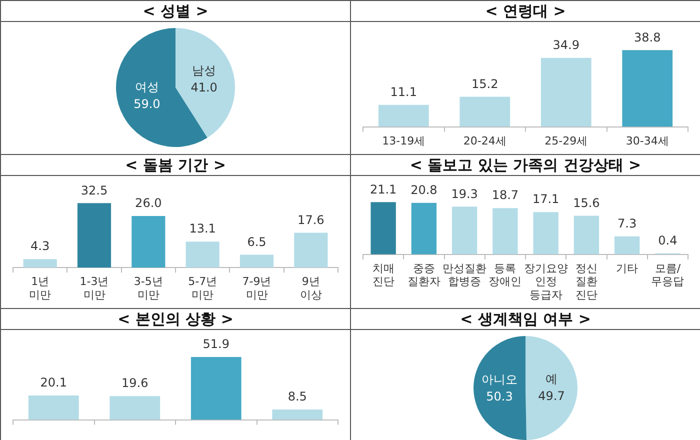  Describe the element at coordinates (53, 383) in the screenshot. I see `data-label: 20.1` at that location.